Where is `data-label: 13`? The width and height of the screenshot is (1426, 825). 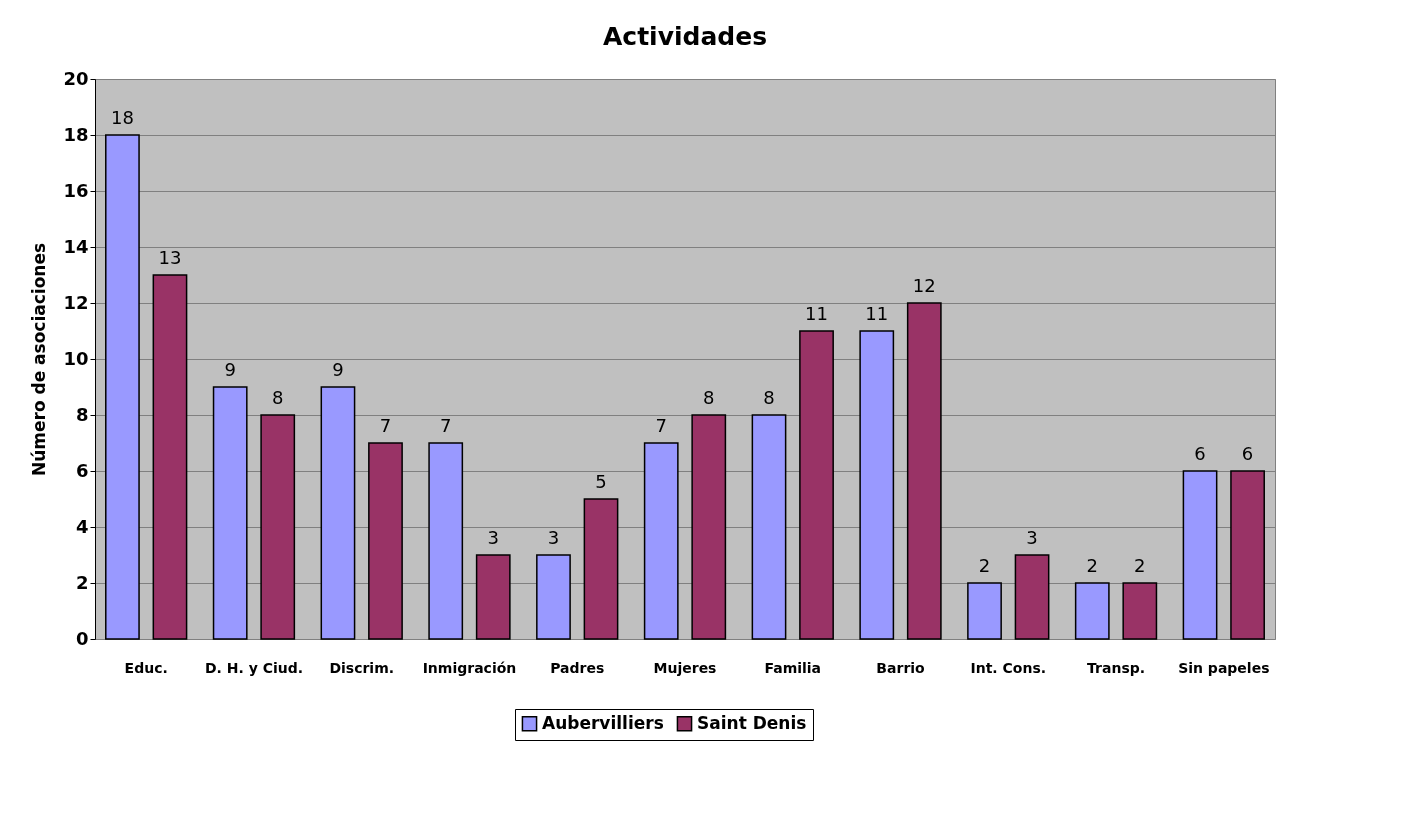
data-label: 13 is located at coordinates (170, 257).